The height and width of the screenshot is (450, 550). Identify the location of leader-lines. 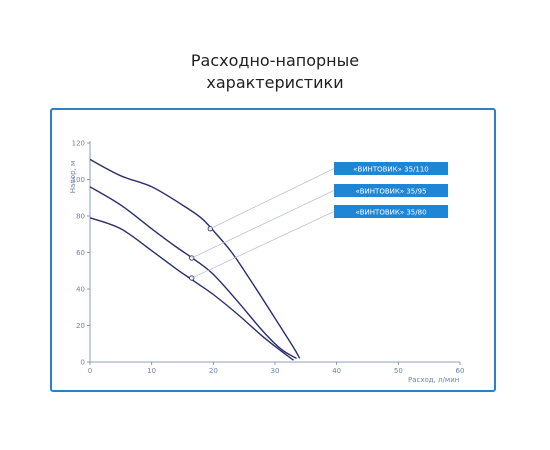
(263, 223).